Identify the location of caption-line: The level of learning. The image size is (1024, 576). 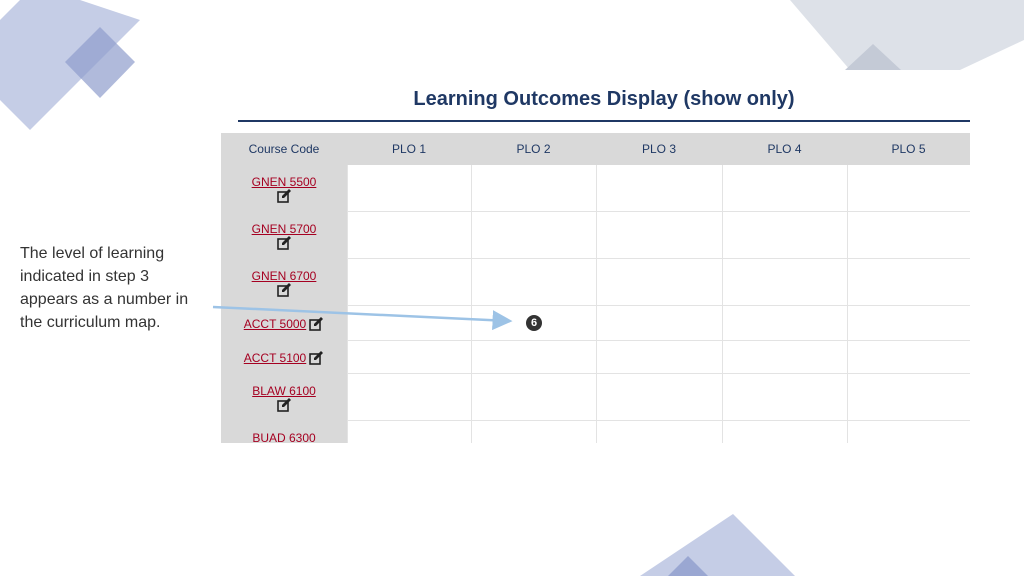
(92, 253).